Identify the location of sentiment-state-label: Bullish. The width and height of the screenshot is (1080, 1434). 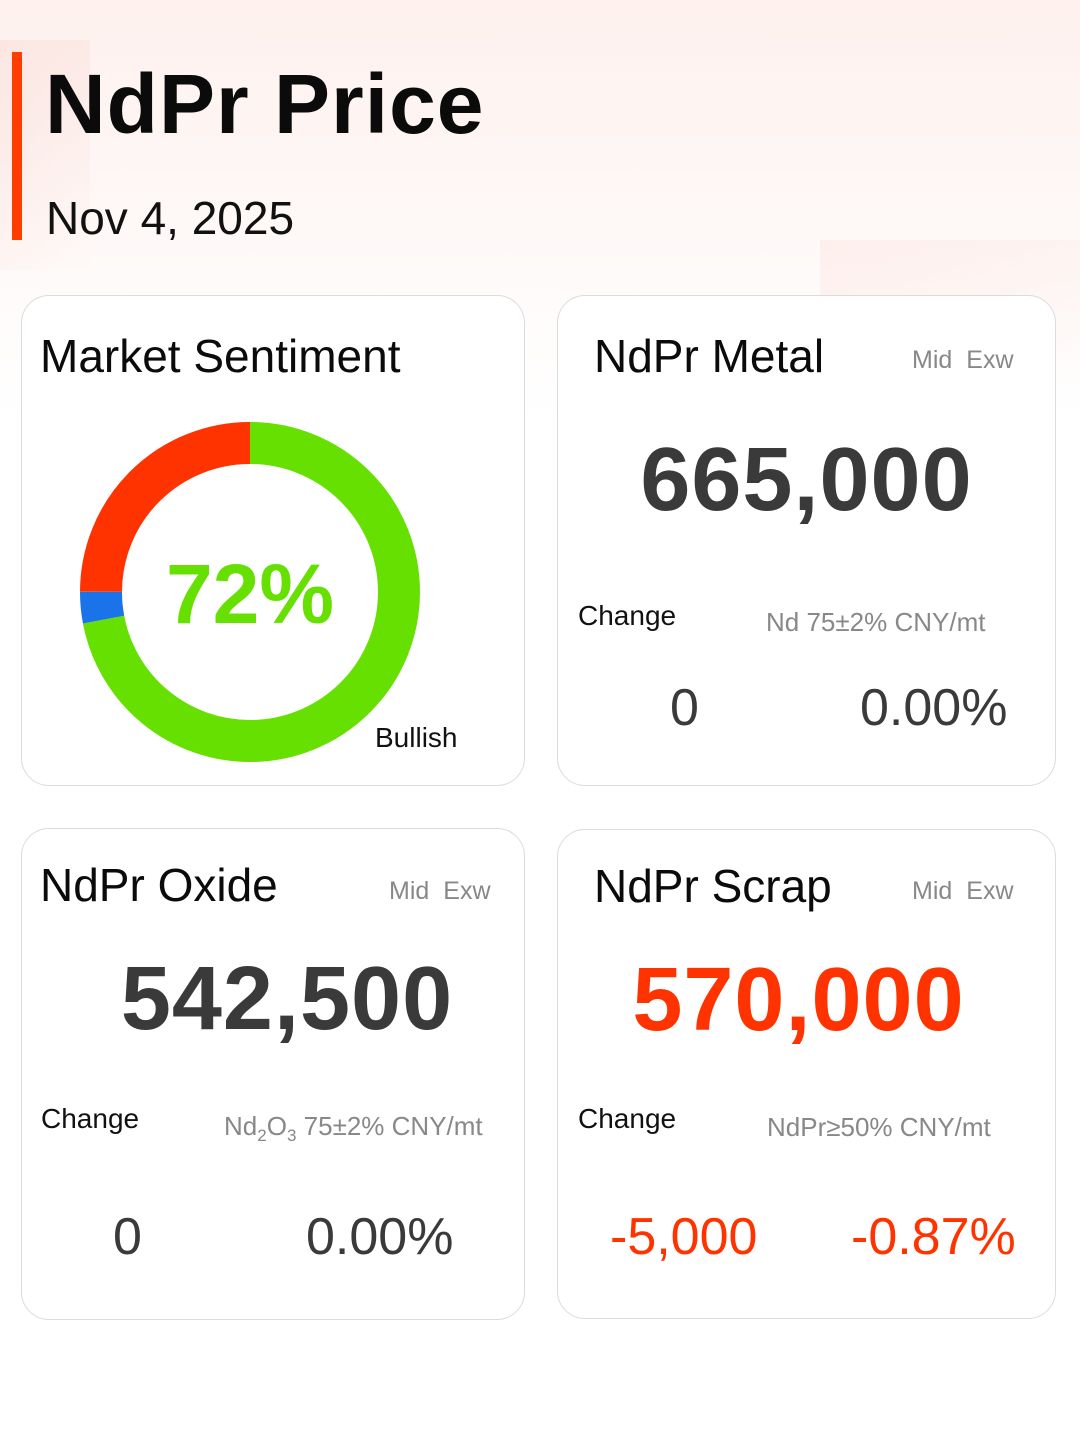
(416, 737).